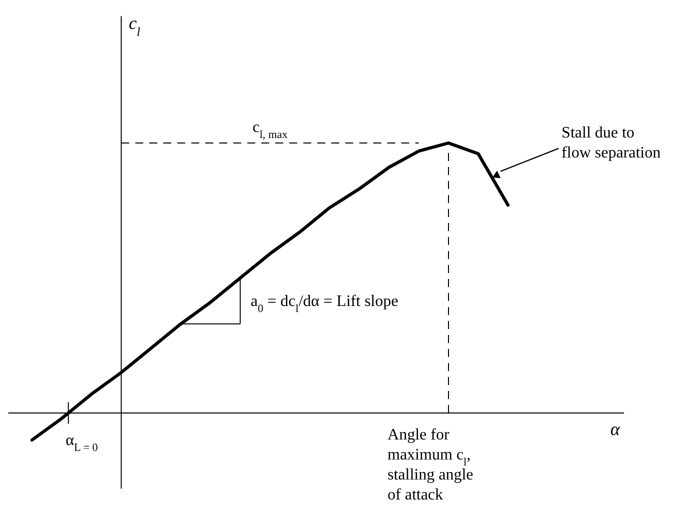 This screenshot has width=680, height=515. What do you see at coordinates (611, 143) in the screenshot?
I see `text: Stall due to flow separation` at bounding box center [611, 143].